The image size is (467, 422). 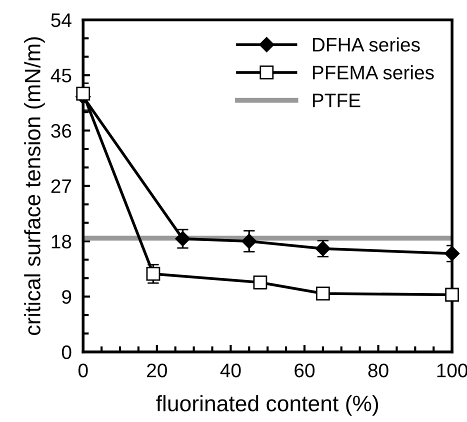 What do you see at coordinates (67, 352) in the screenshot?
I see `y-tick-label: 0` at bounding box center [67, 352].